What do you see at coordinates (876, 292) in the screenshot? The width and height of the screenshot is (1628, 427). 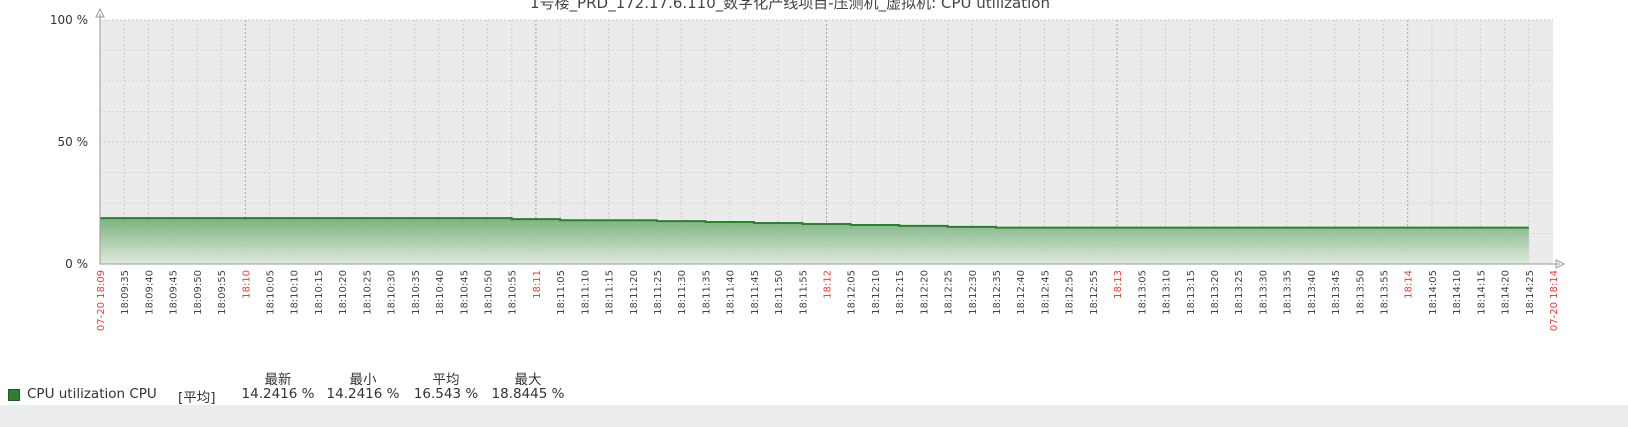 I see `x-tick-label: 18:12:10` at bounding box center [876, 292].